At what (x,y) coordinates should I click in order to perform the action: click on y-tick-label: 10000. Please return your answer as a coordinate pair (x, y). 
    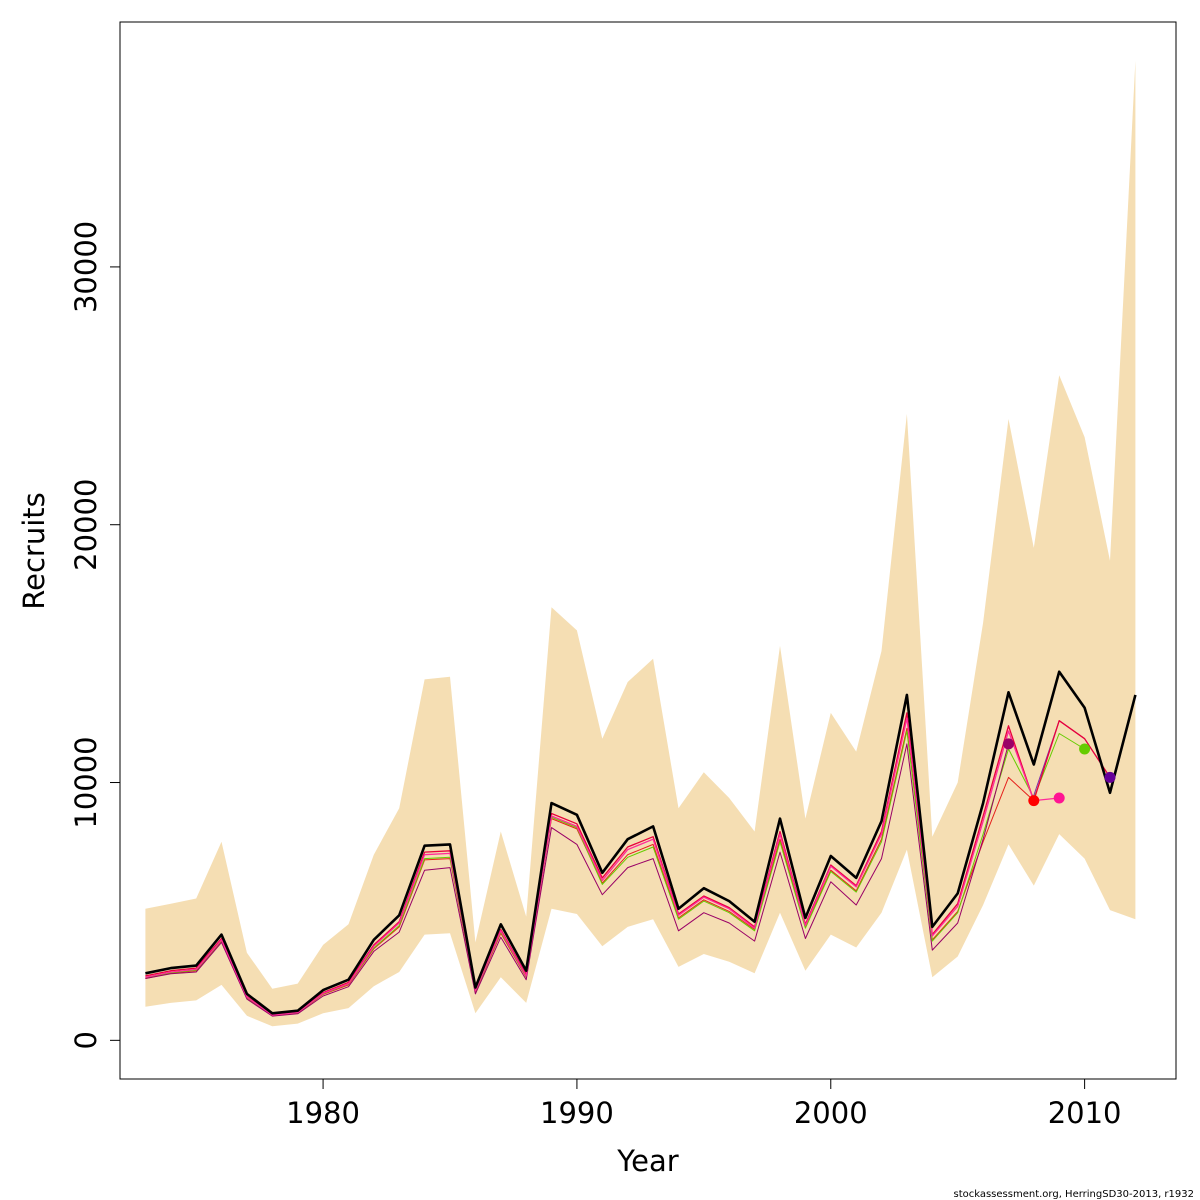
    Looking at the image, I should click on (86, 782).